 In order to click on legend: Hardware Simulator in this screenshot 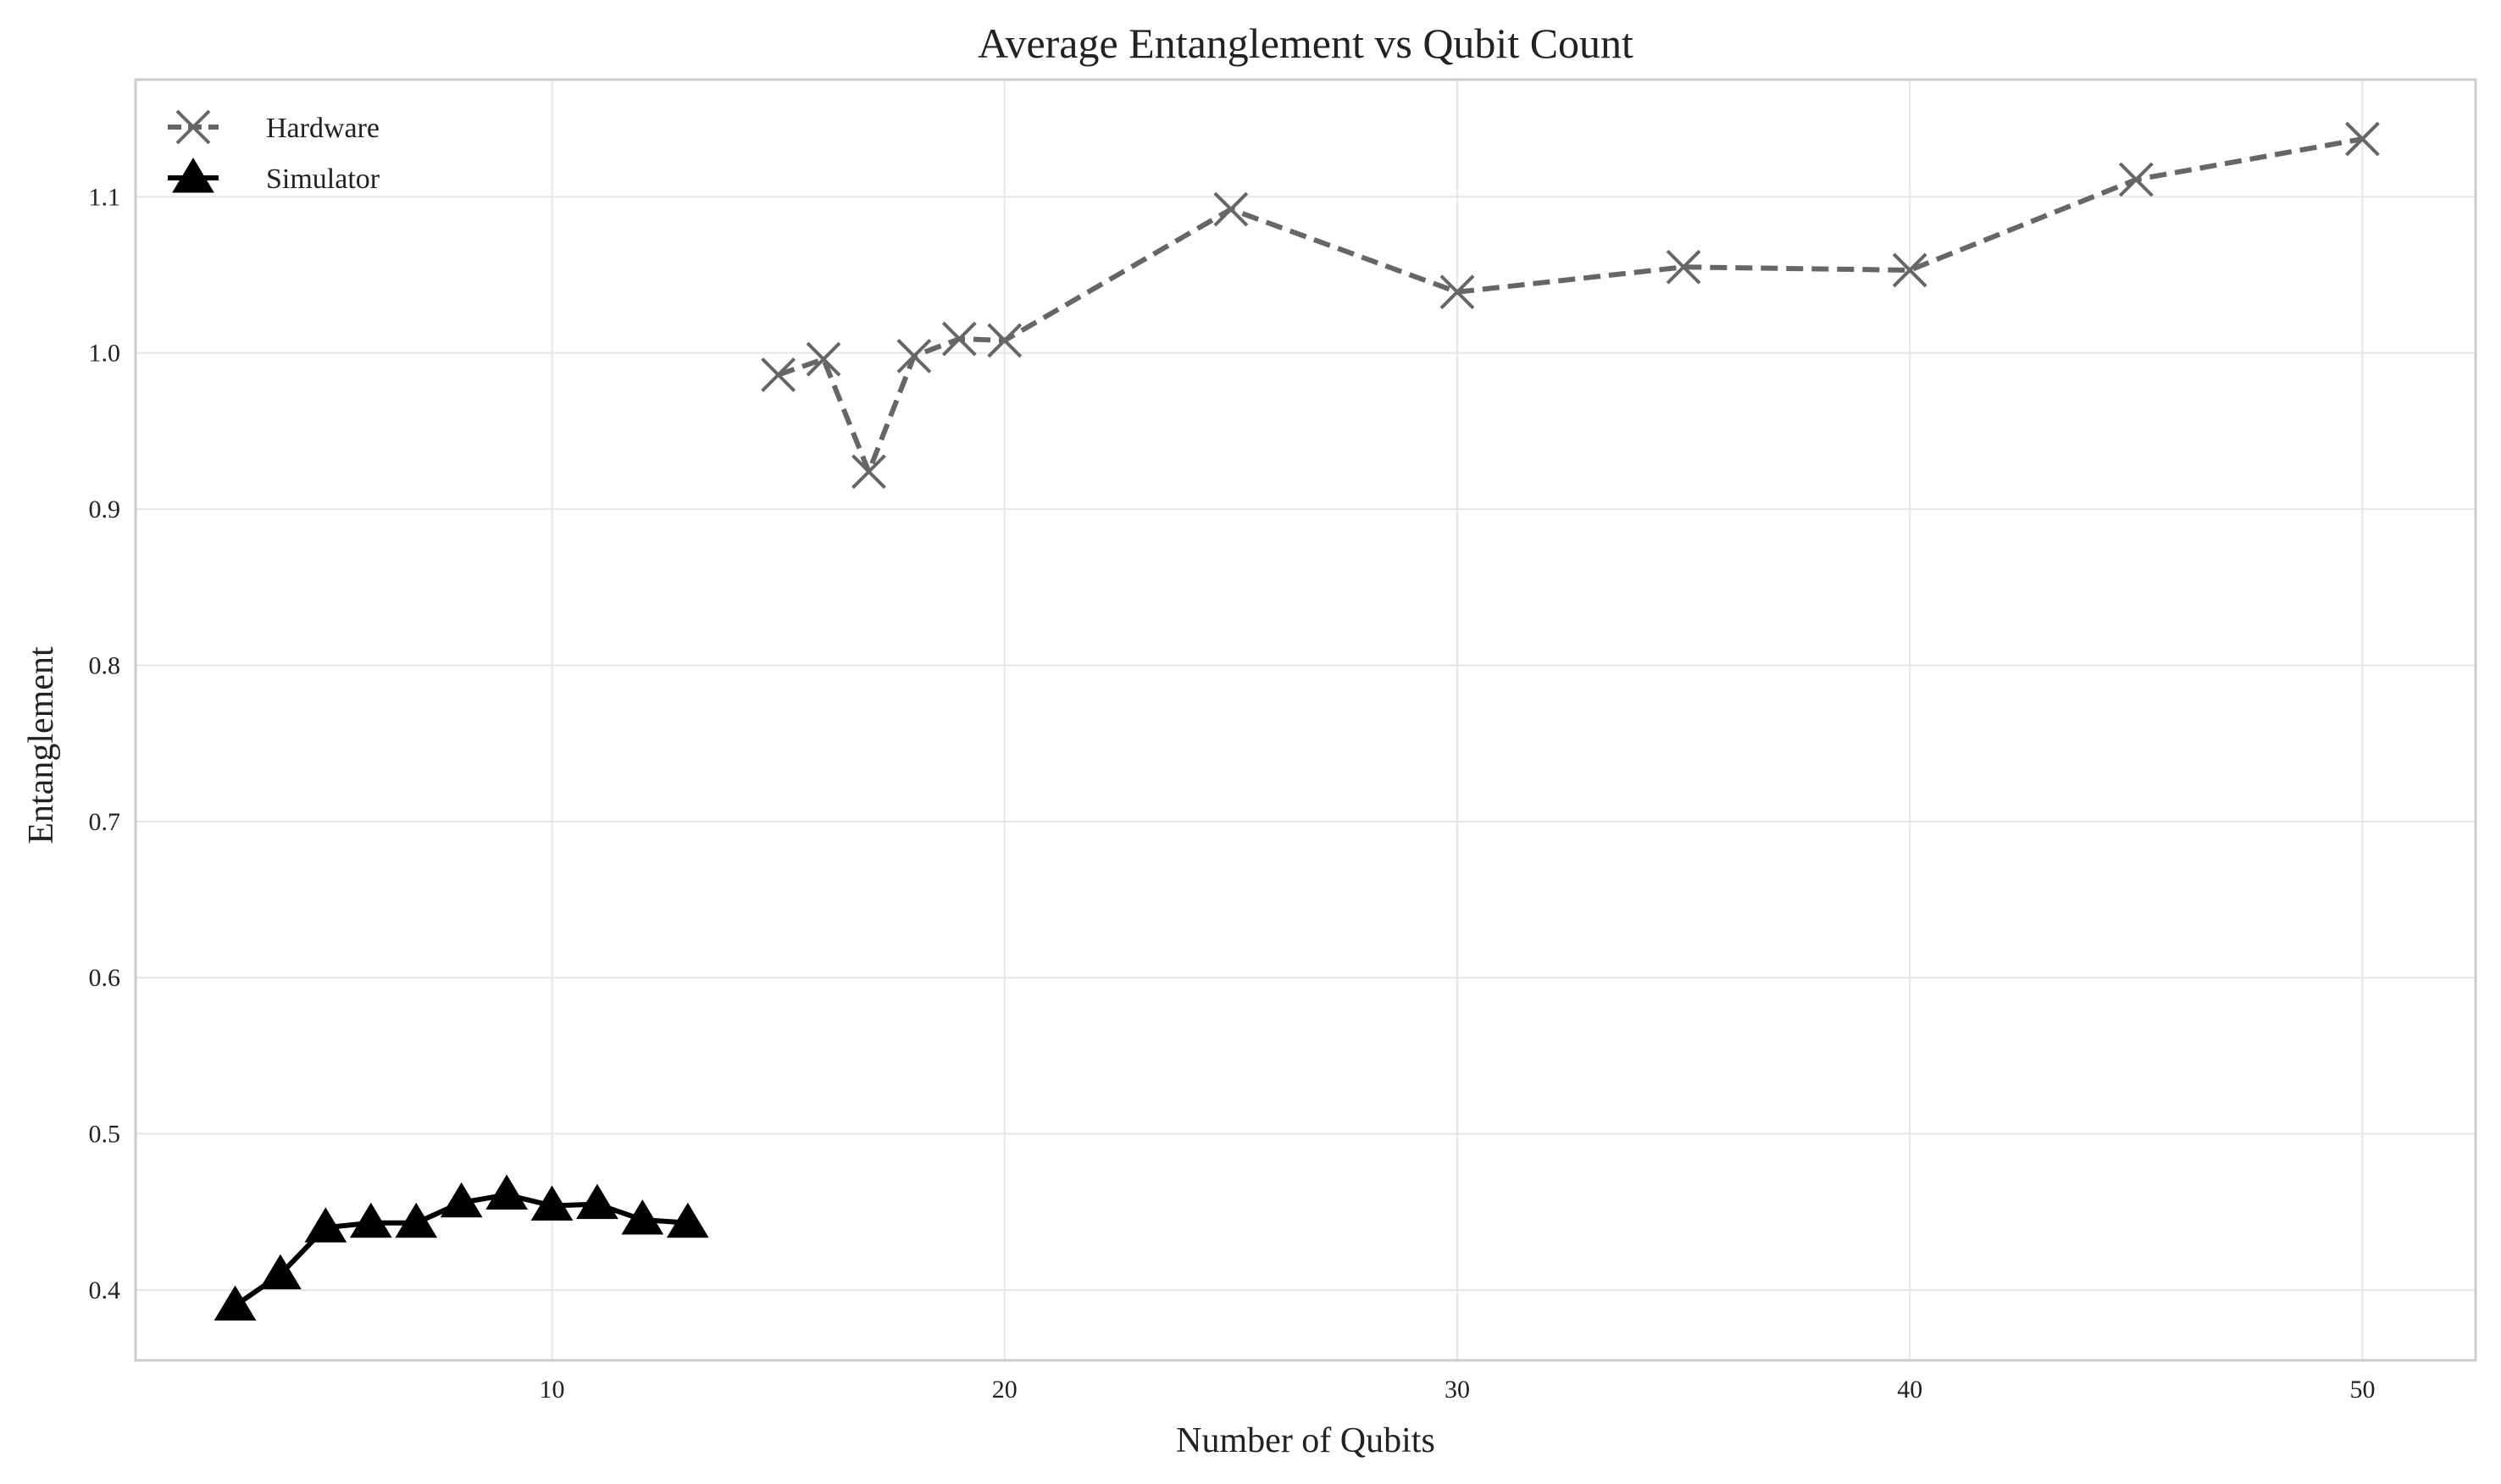, I will do `click(274, 152)`.